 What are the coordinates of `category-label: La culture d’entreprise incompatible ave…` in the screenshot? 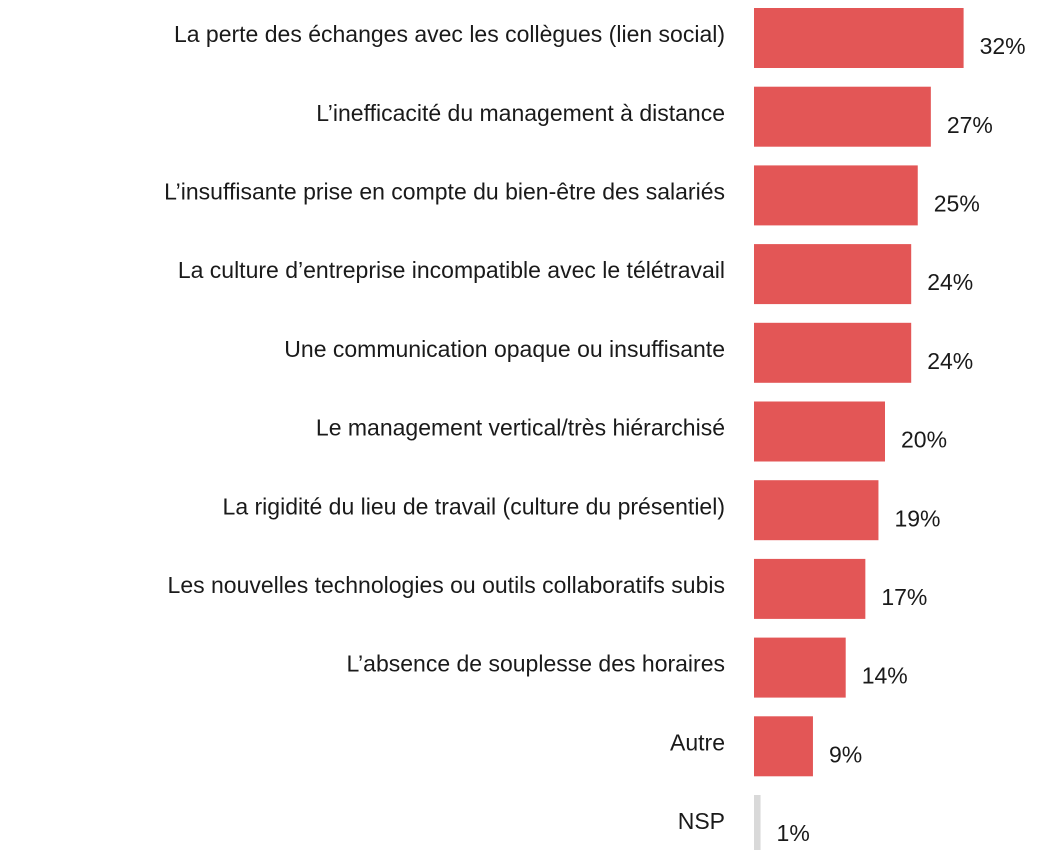 It's located at (451, 270).